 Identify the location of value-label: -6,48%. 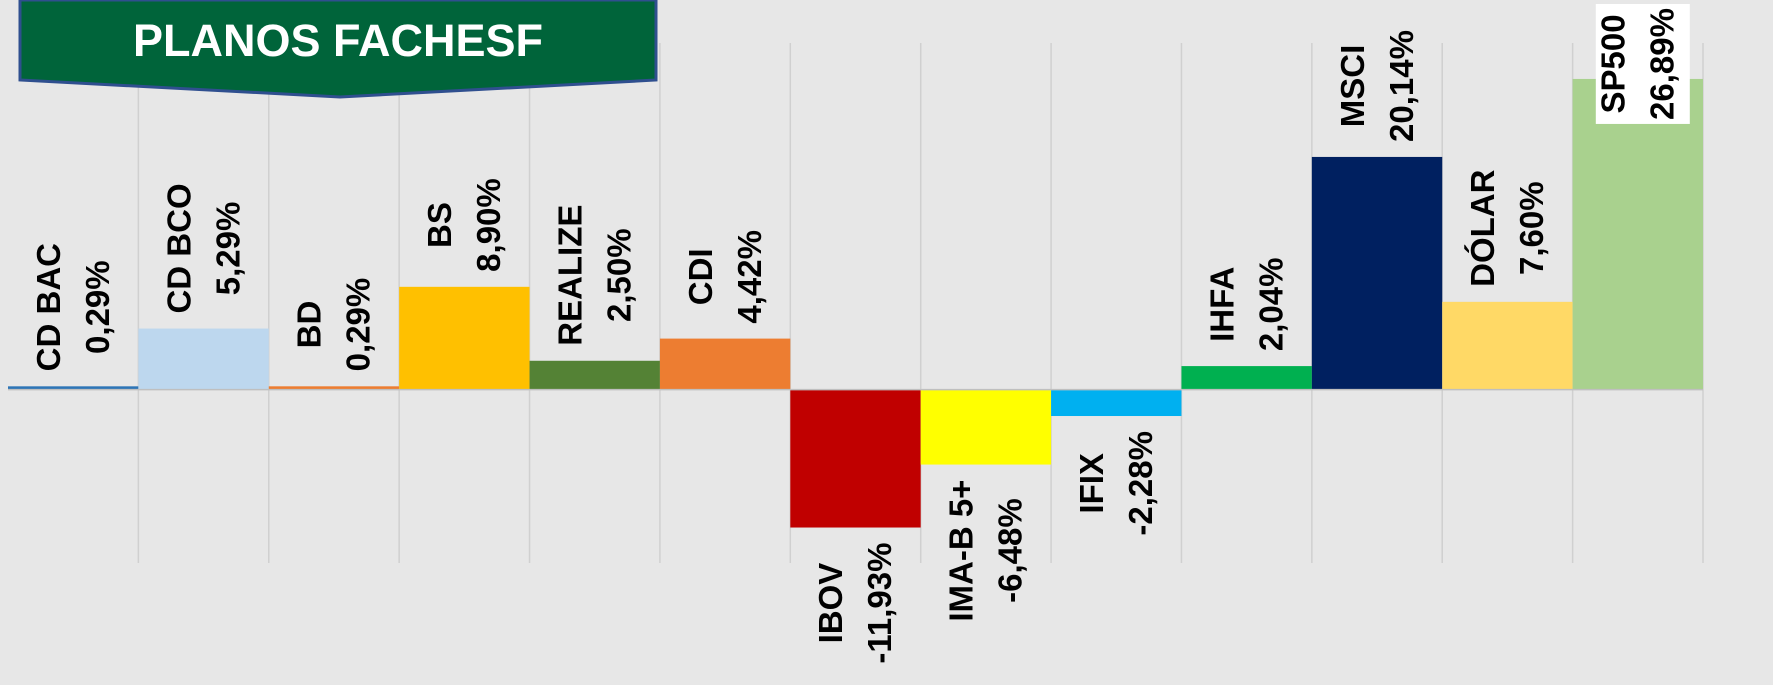
(1010, 550).